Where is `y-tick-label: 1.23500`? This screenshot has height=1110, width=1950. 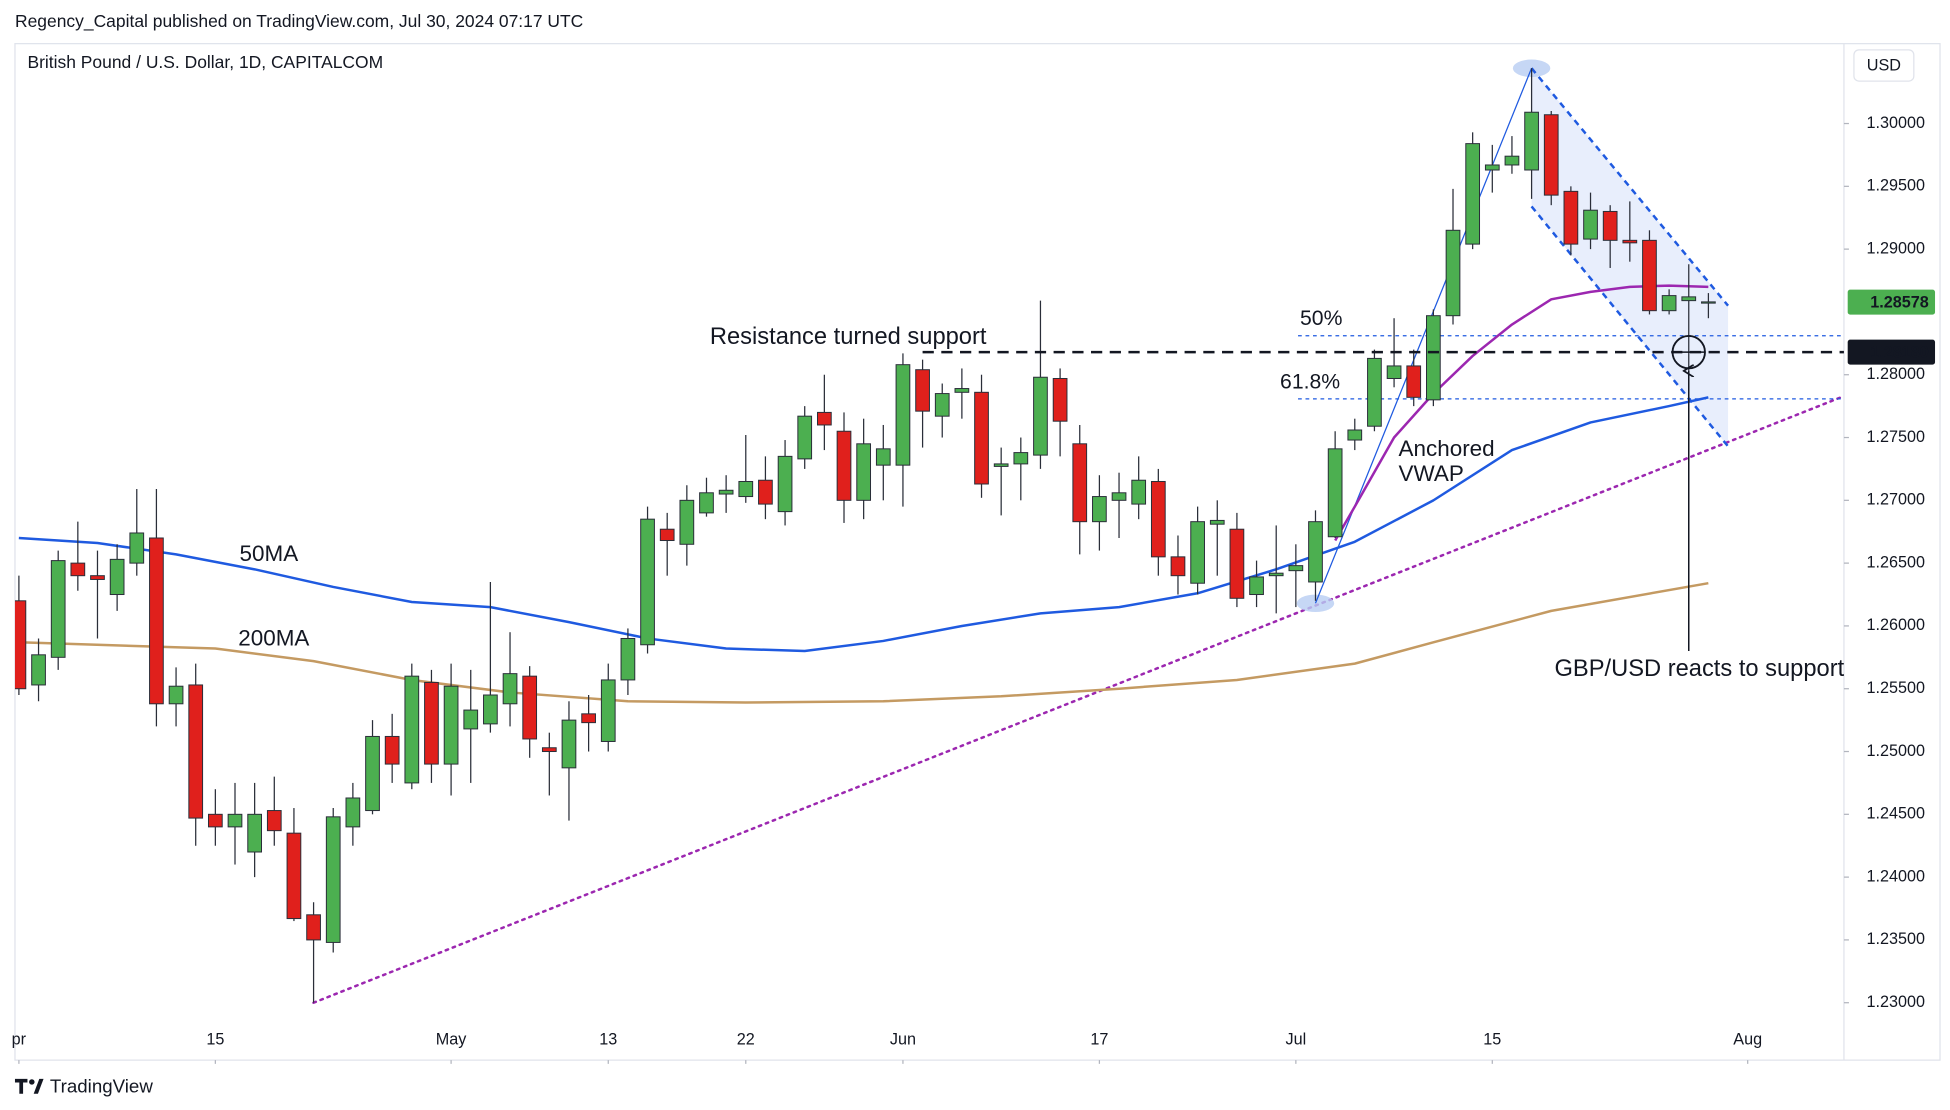 y-tick-label: 1.23500 is located at coordinates (1895, 939).